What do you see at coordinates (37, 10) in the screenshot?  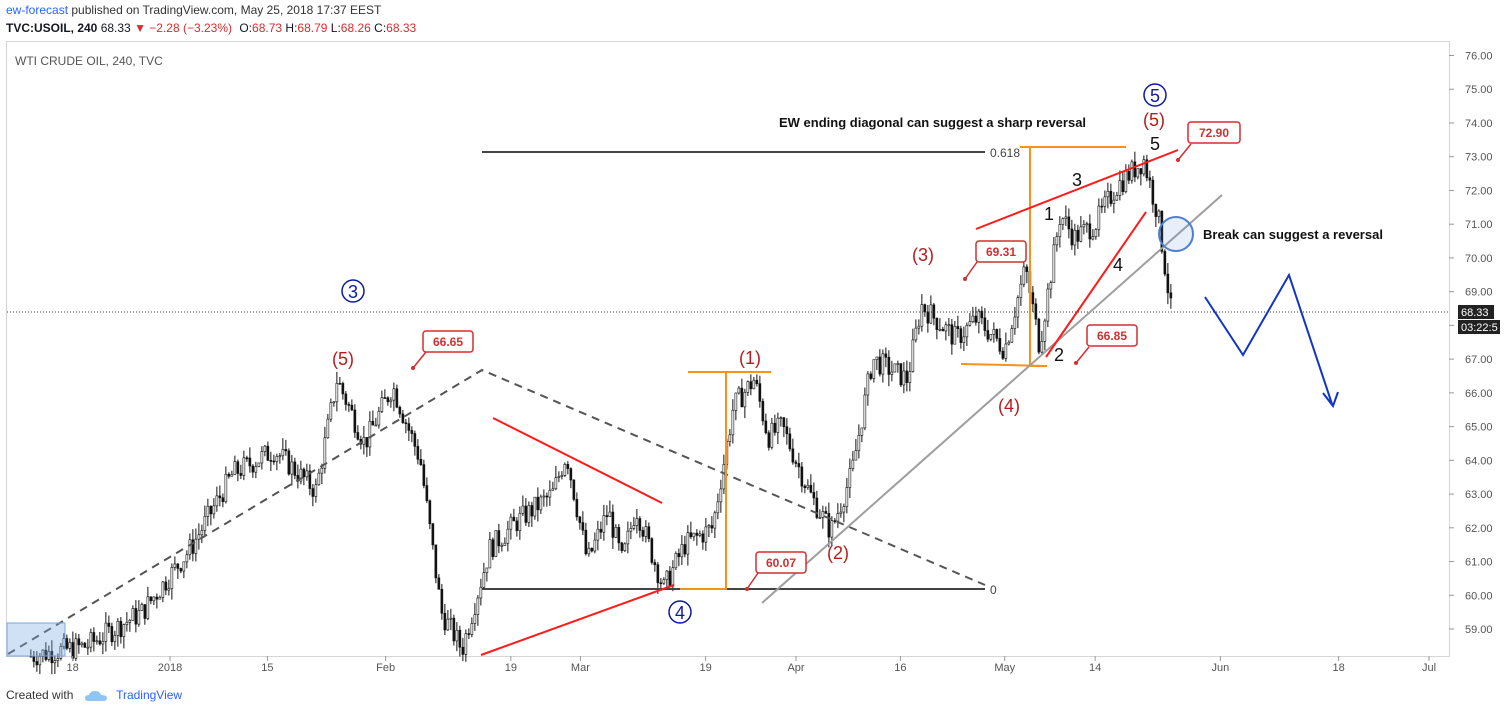 I see `author-link: ew-forecast` at bounding box center [37, 10].